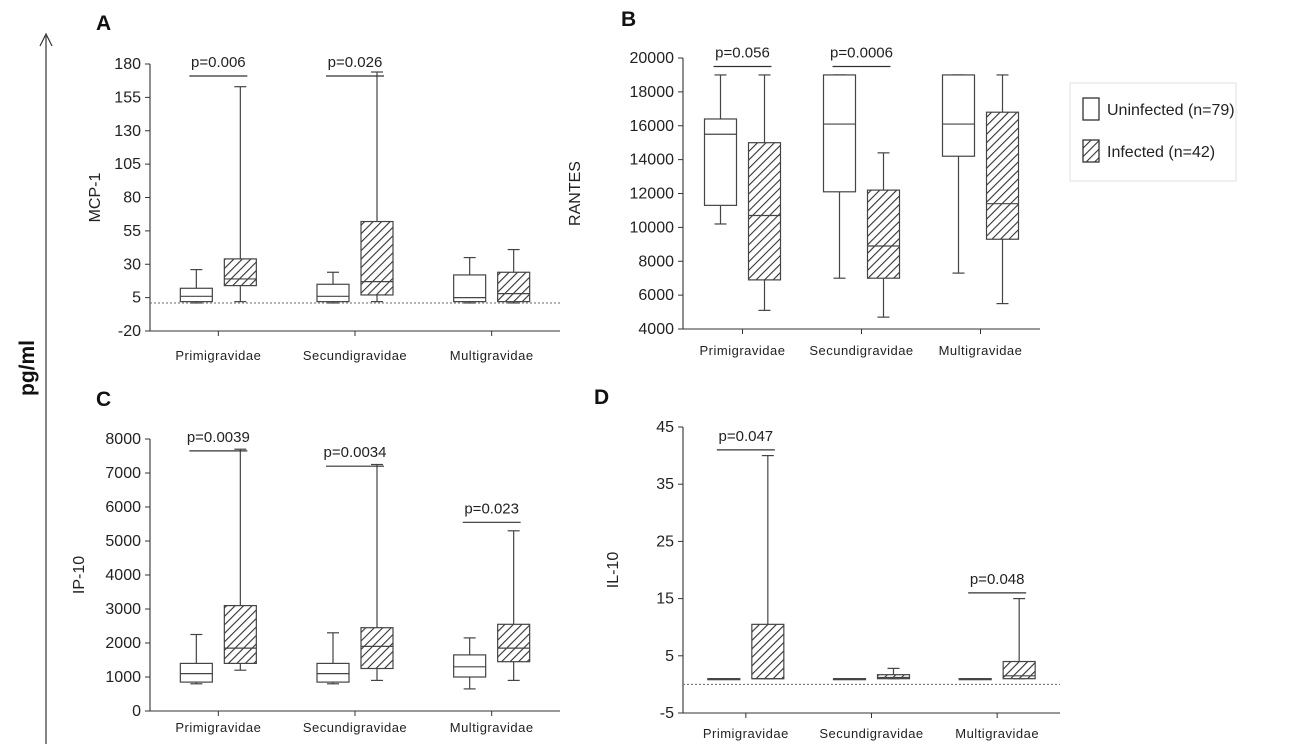 This screenshot has width=1289, height=744. What do you see at coordinates (127, 97) in the screenshot?
I see `panel-a-y-tick-label: 155` at bounding box center [127, 97].